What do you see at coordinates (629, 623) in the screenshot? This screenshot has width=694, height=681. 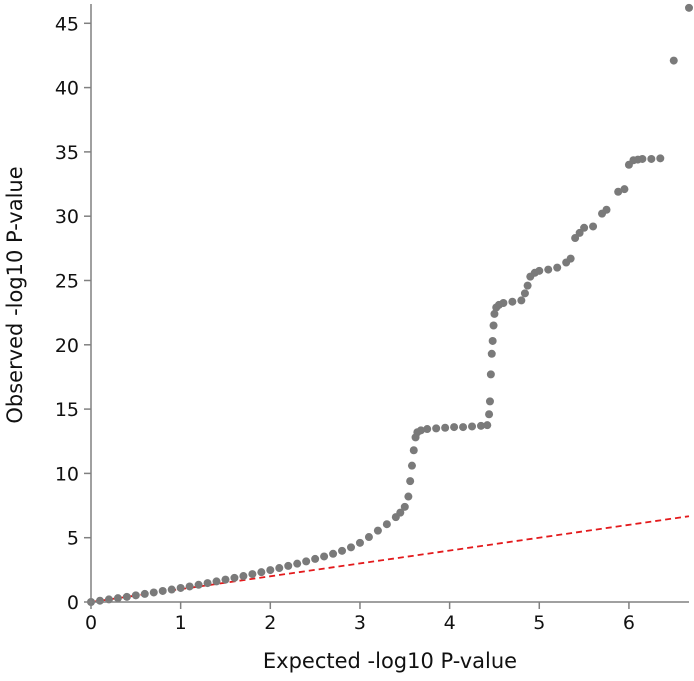 I see `x-tick-label: 6` at bounding box center [629, 623].